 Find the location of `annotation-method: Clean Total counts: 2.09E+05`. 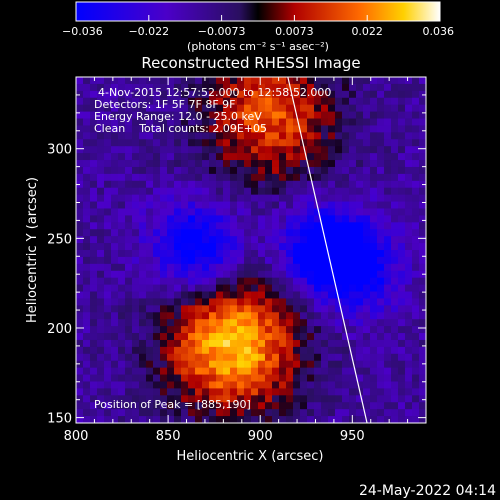

annotation-method: Clean Total counts: 2.09E+05 is located at coordinates (180, 128).